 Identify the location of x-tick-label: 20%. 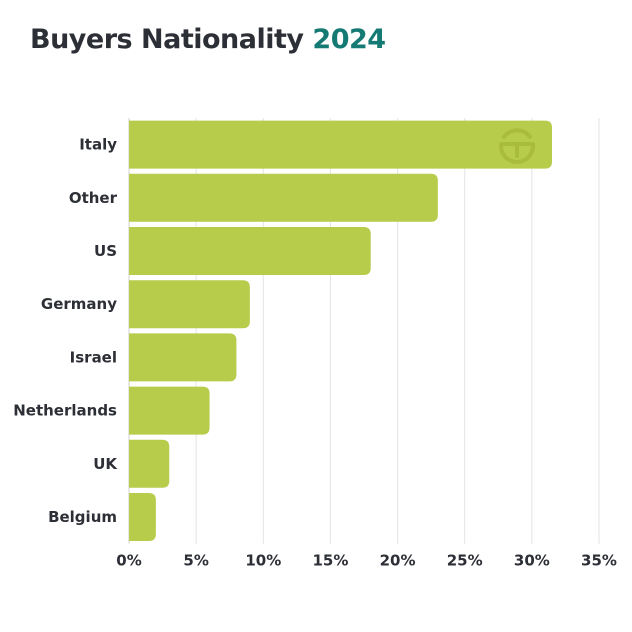
(398, 561).